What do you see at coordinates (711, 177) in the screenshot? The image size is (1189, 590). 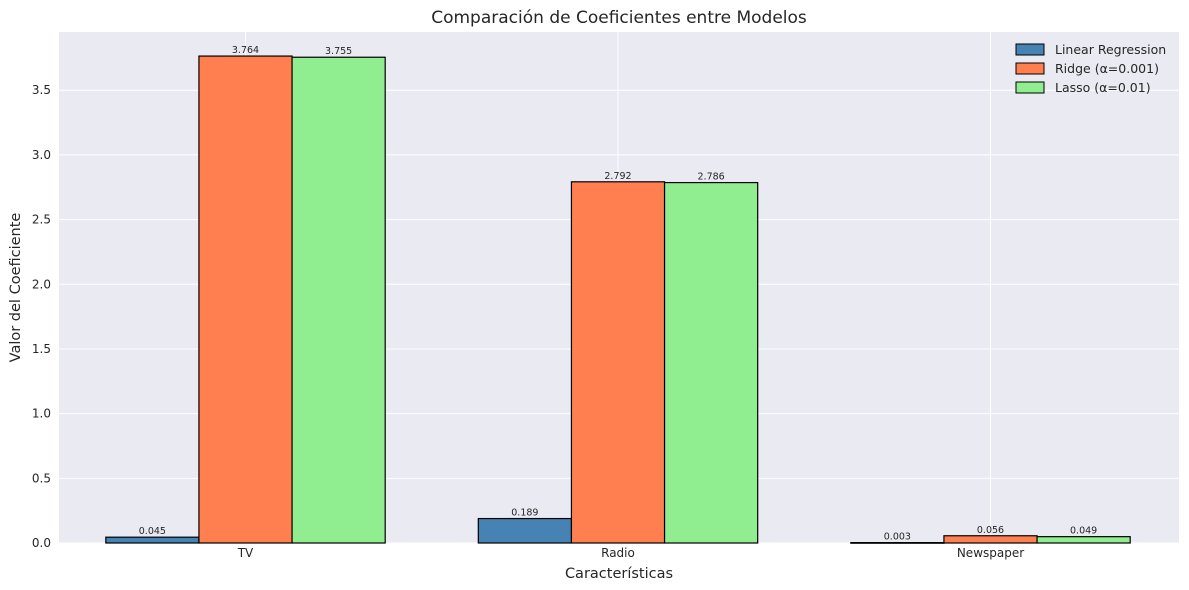 I see `bar-value-label: 2.786` at bounding box center [711, 177].